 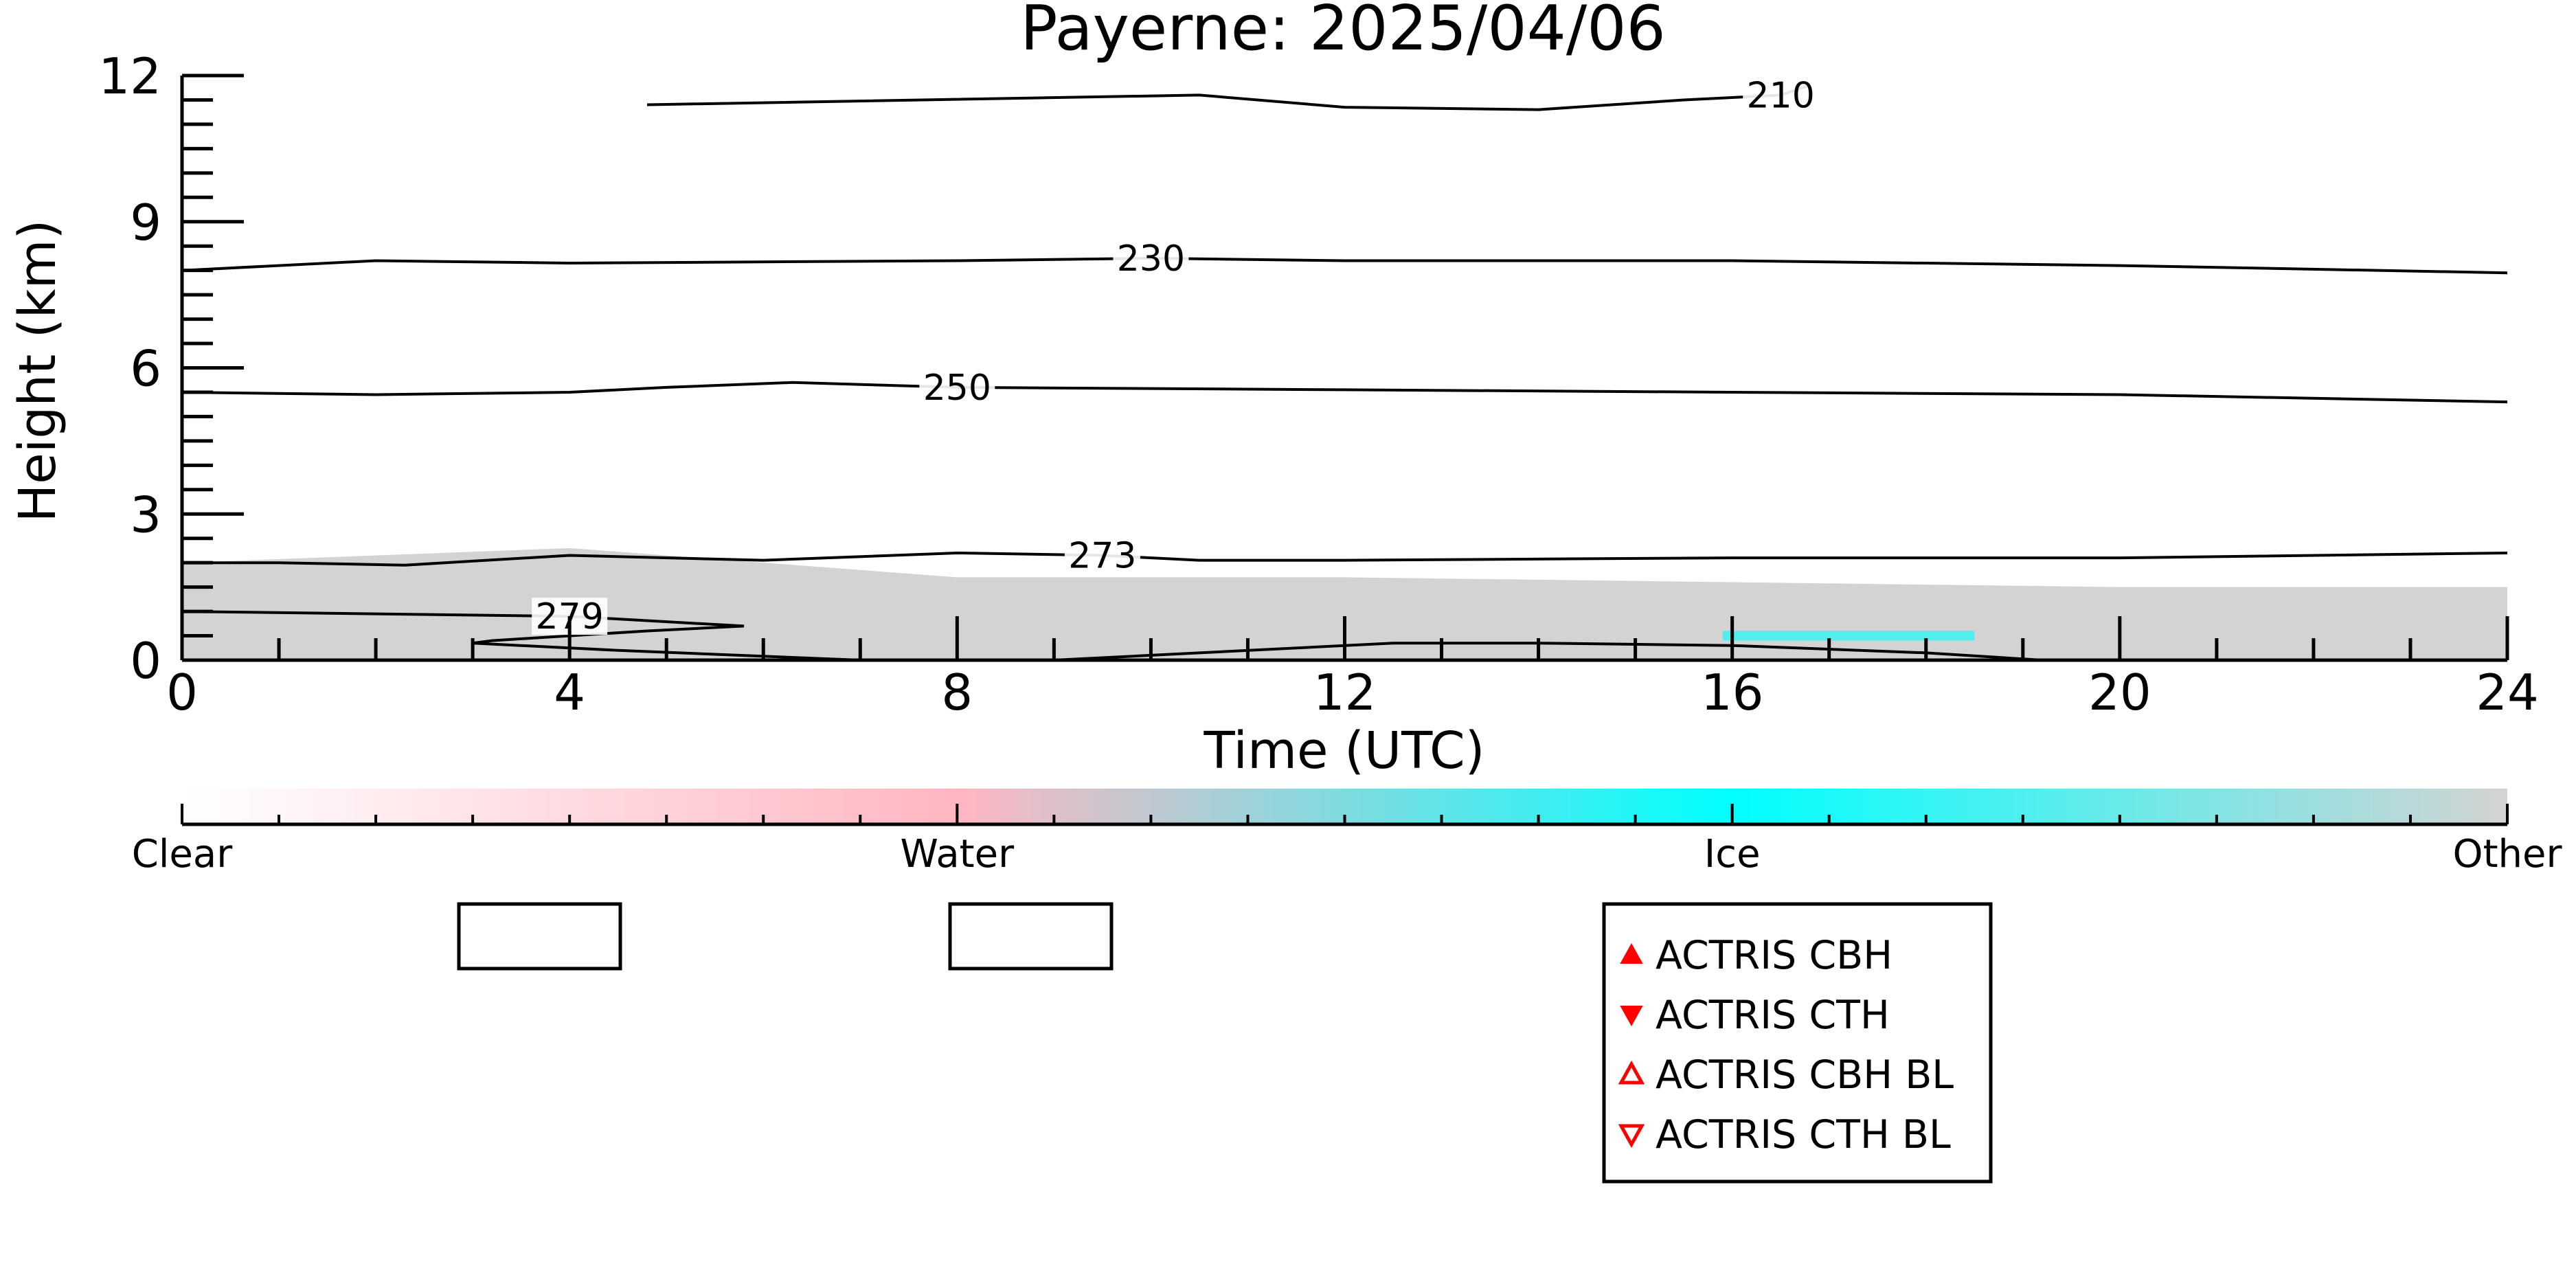 I want to click on x-tick-label: 8, so click(x=957, y=692).